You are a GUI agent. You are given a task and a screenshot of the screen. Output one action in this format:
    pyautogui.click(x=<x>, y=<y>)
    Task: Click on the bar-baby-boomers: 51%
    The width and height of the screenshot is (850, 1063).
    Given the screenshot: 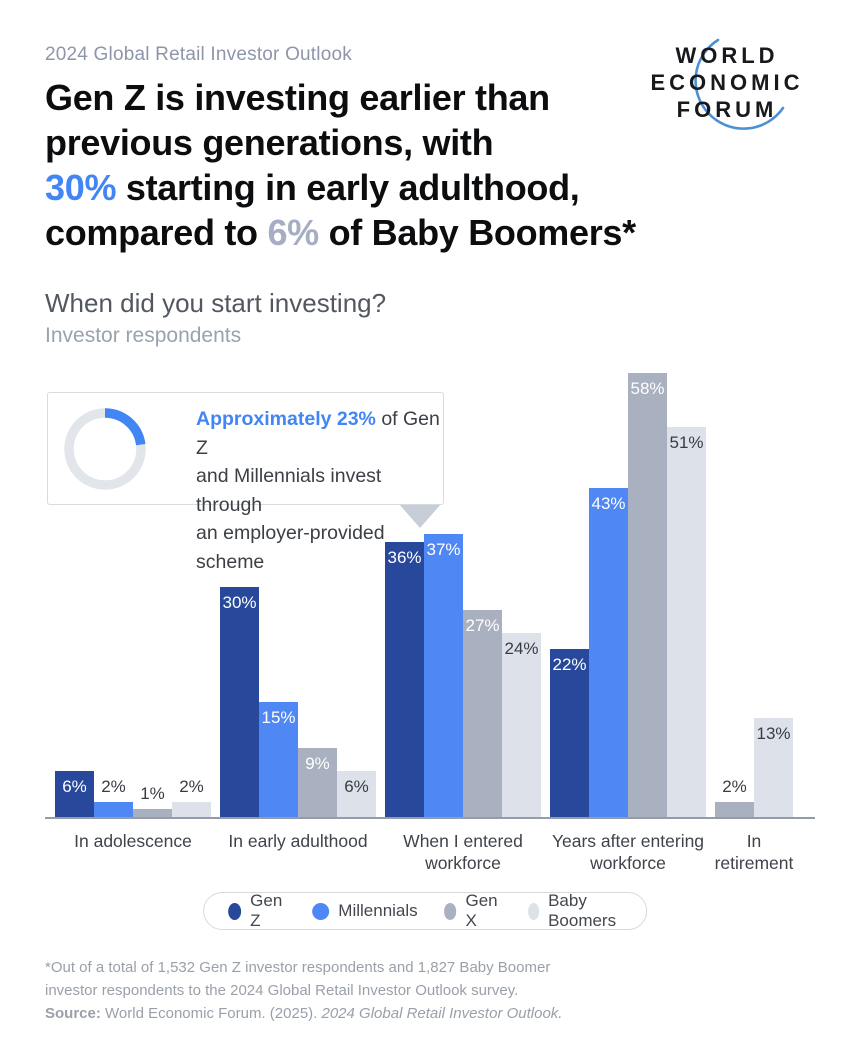 What is the action you would take?
    pyautogui.click(x=686, y=622)
    